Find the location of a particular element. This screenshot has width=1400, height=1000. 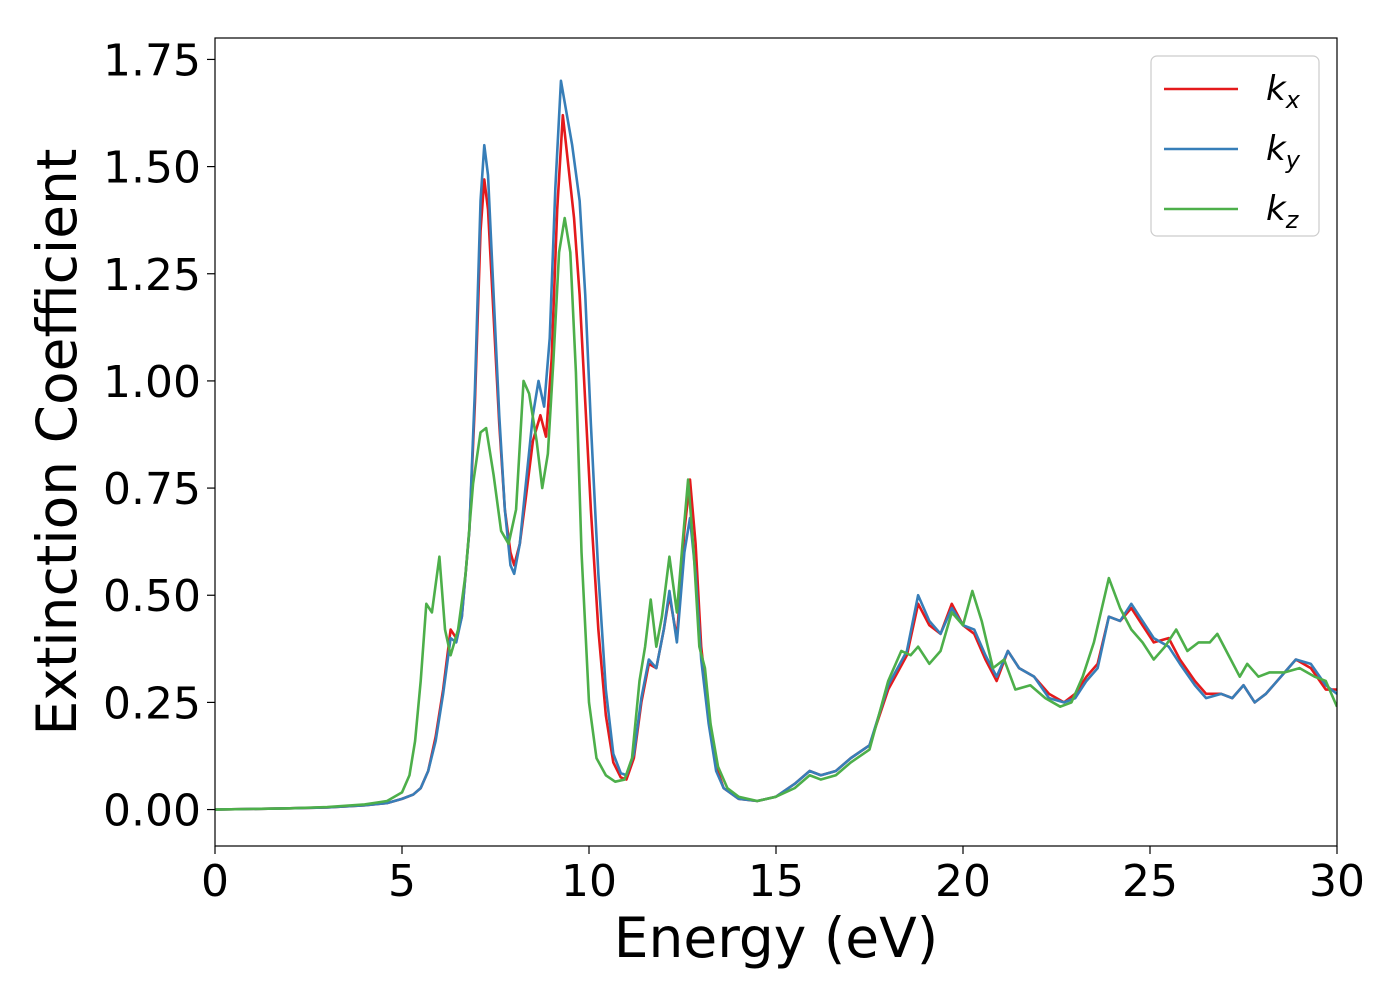

x-tick-label: 25 is located at coordinates (1150, 881).